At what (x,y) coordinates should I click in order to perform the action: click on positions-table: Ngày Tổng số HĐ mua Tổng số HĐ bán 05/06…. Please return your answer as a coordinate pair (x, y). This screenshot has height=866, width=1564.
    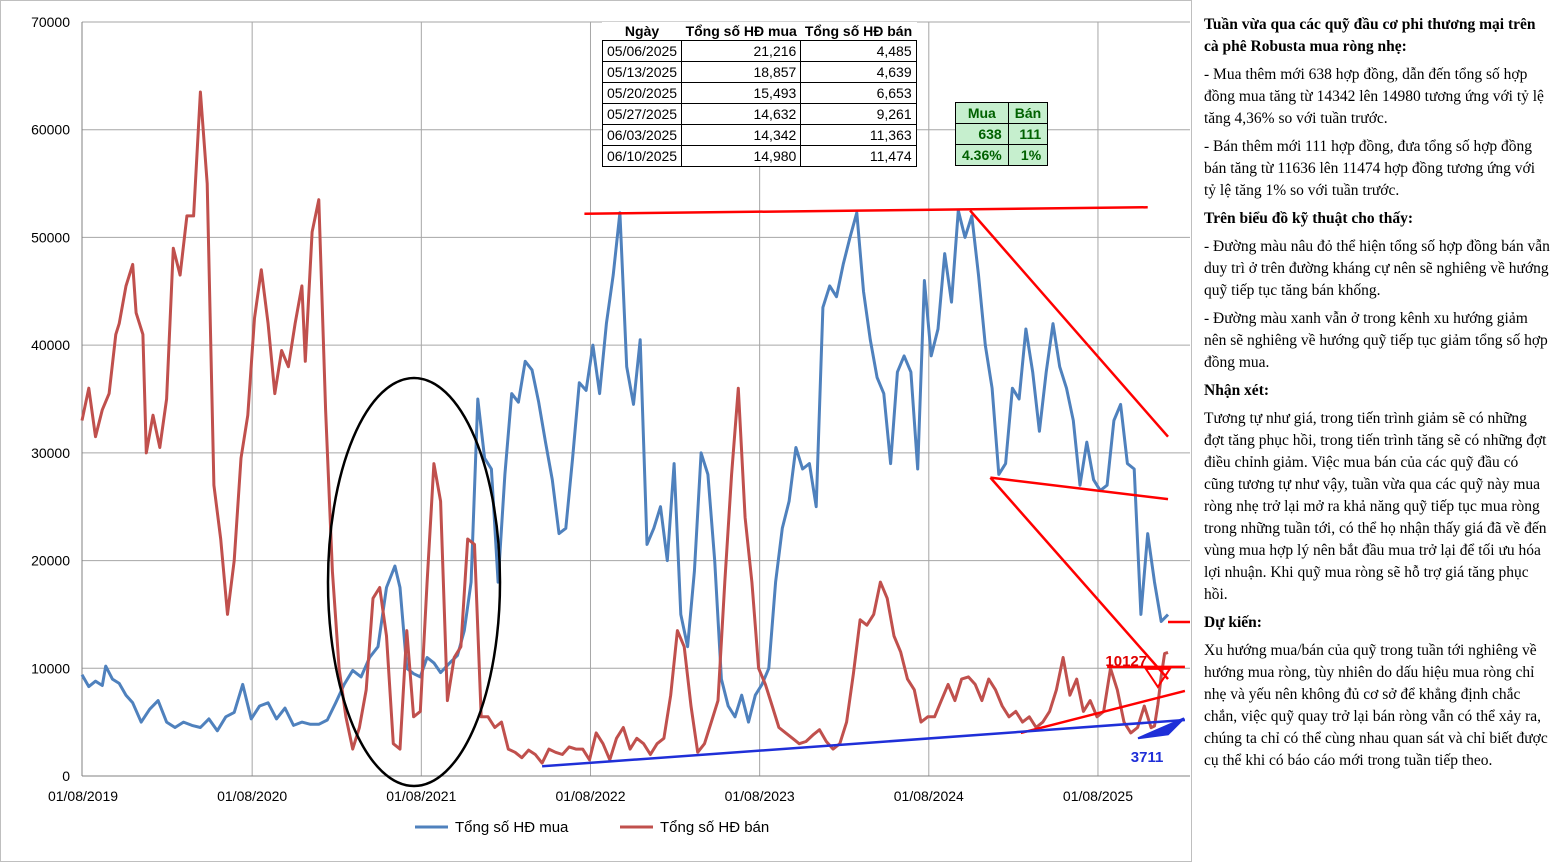
    Looking at the image, I should click on (759, 94).